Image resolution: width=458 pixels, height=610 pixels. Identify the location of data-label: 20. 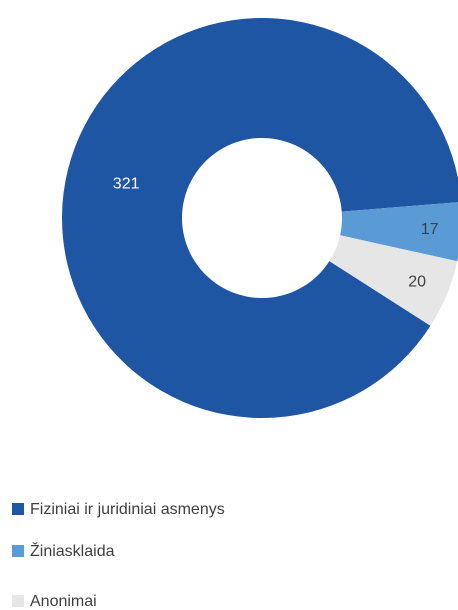
(417, 282).